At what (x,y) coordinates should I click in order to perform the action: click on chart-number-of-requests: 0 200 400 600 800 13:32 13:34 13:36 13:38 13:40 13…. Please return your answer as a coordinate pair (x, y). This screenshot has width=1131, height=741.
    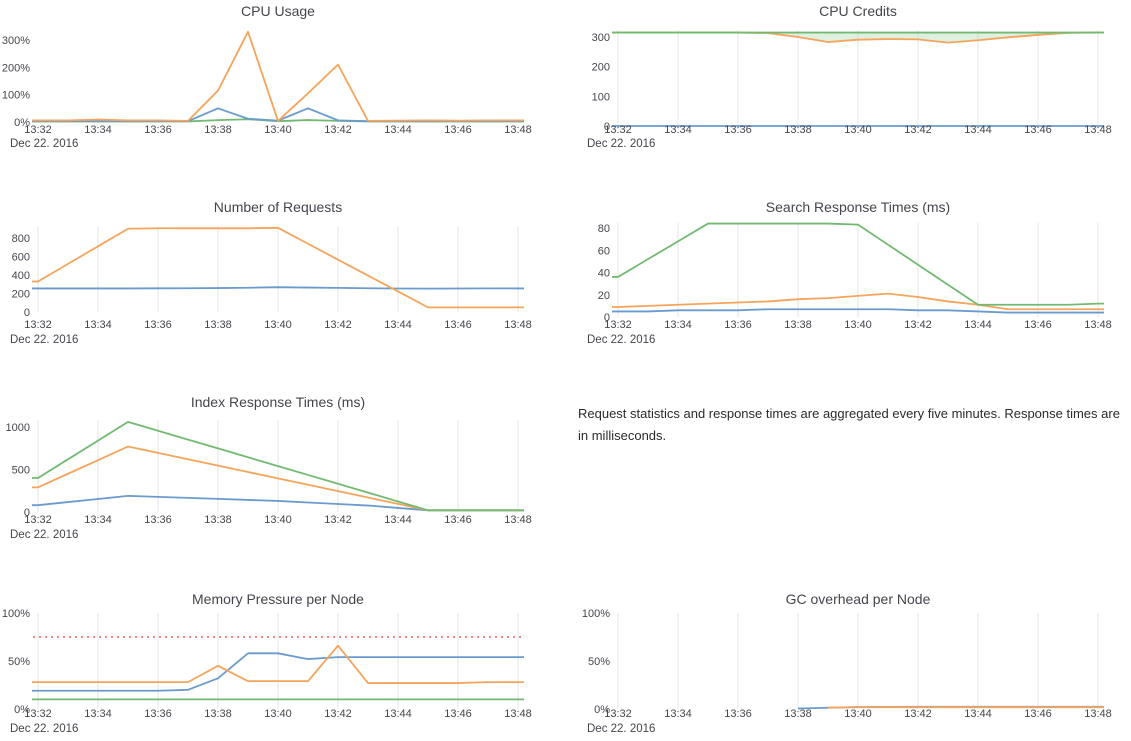
    Looking at the image, I should click on (282, 273).